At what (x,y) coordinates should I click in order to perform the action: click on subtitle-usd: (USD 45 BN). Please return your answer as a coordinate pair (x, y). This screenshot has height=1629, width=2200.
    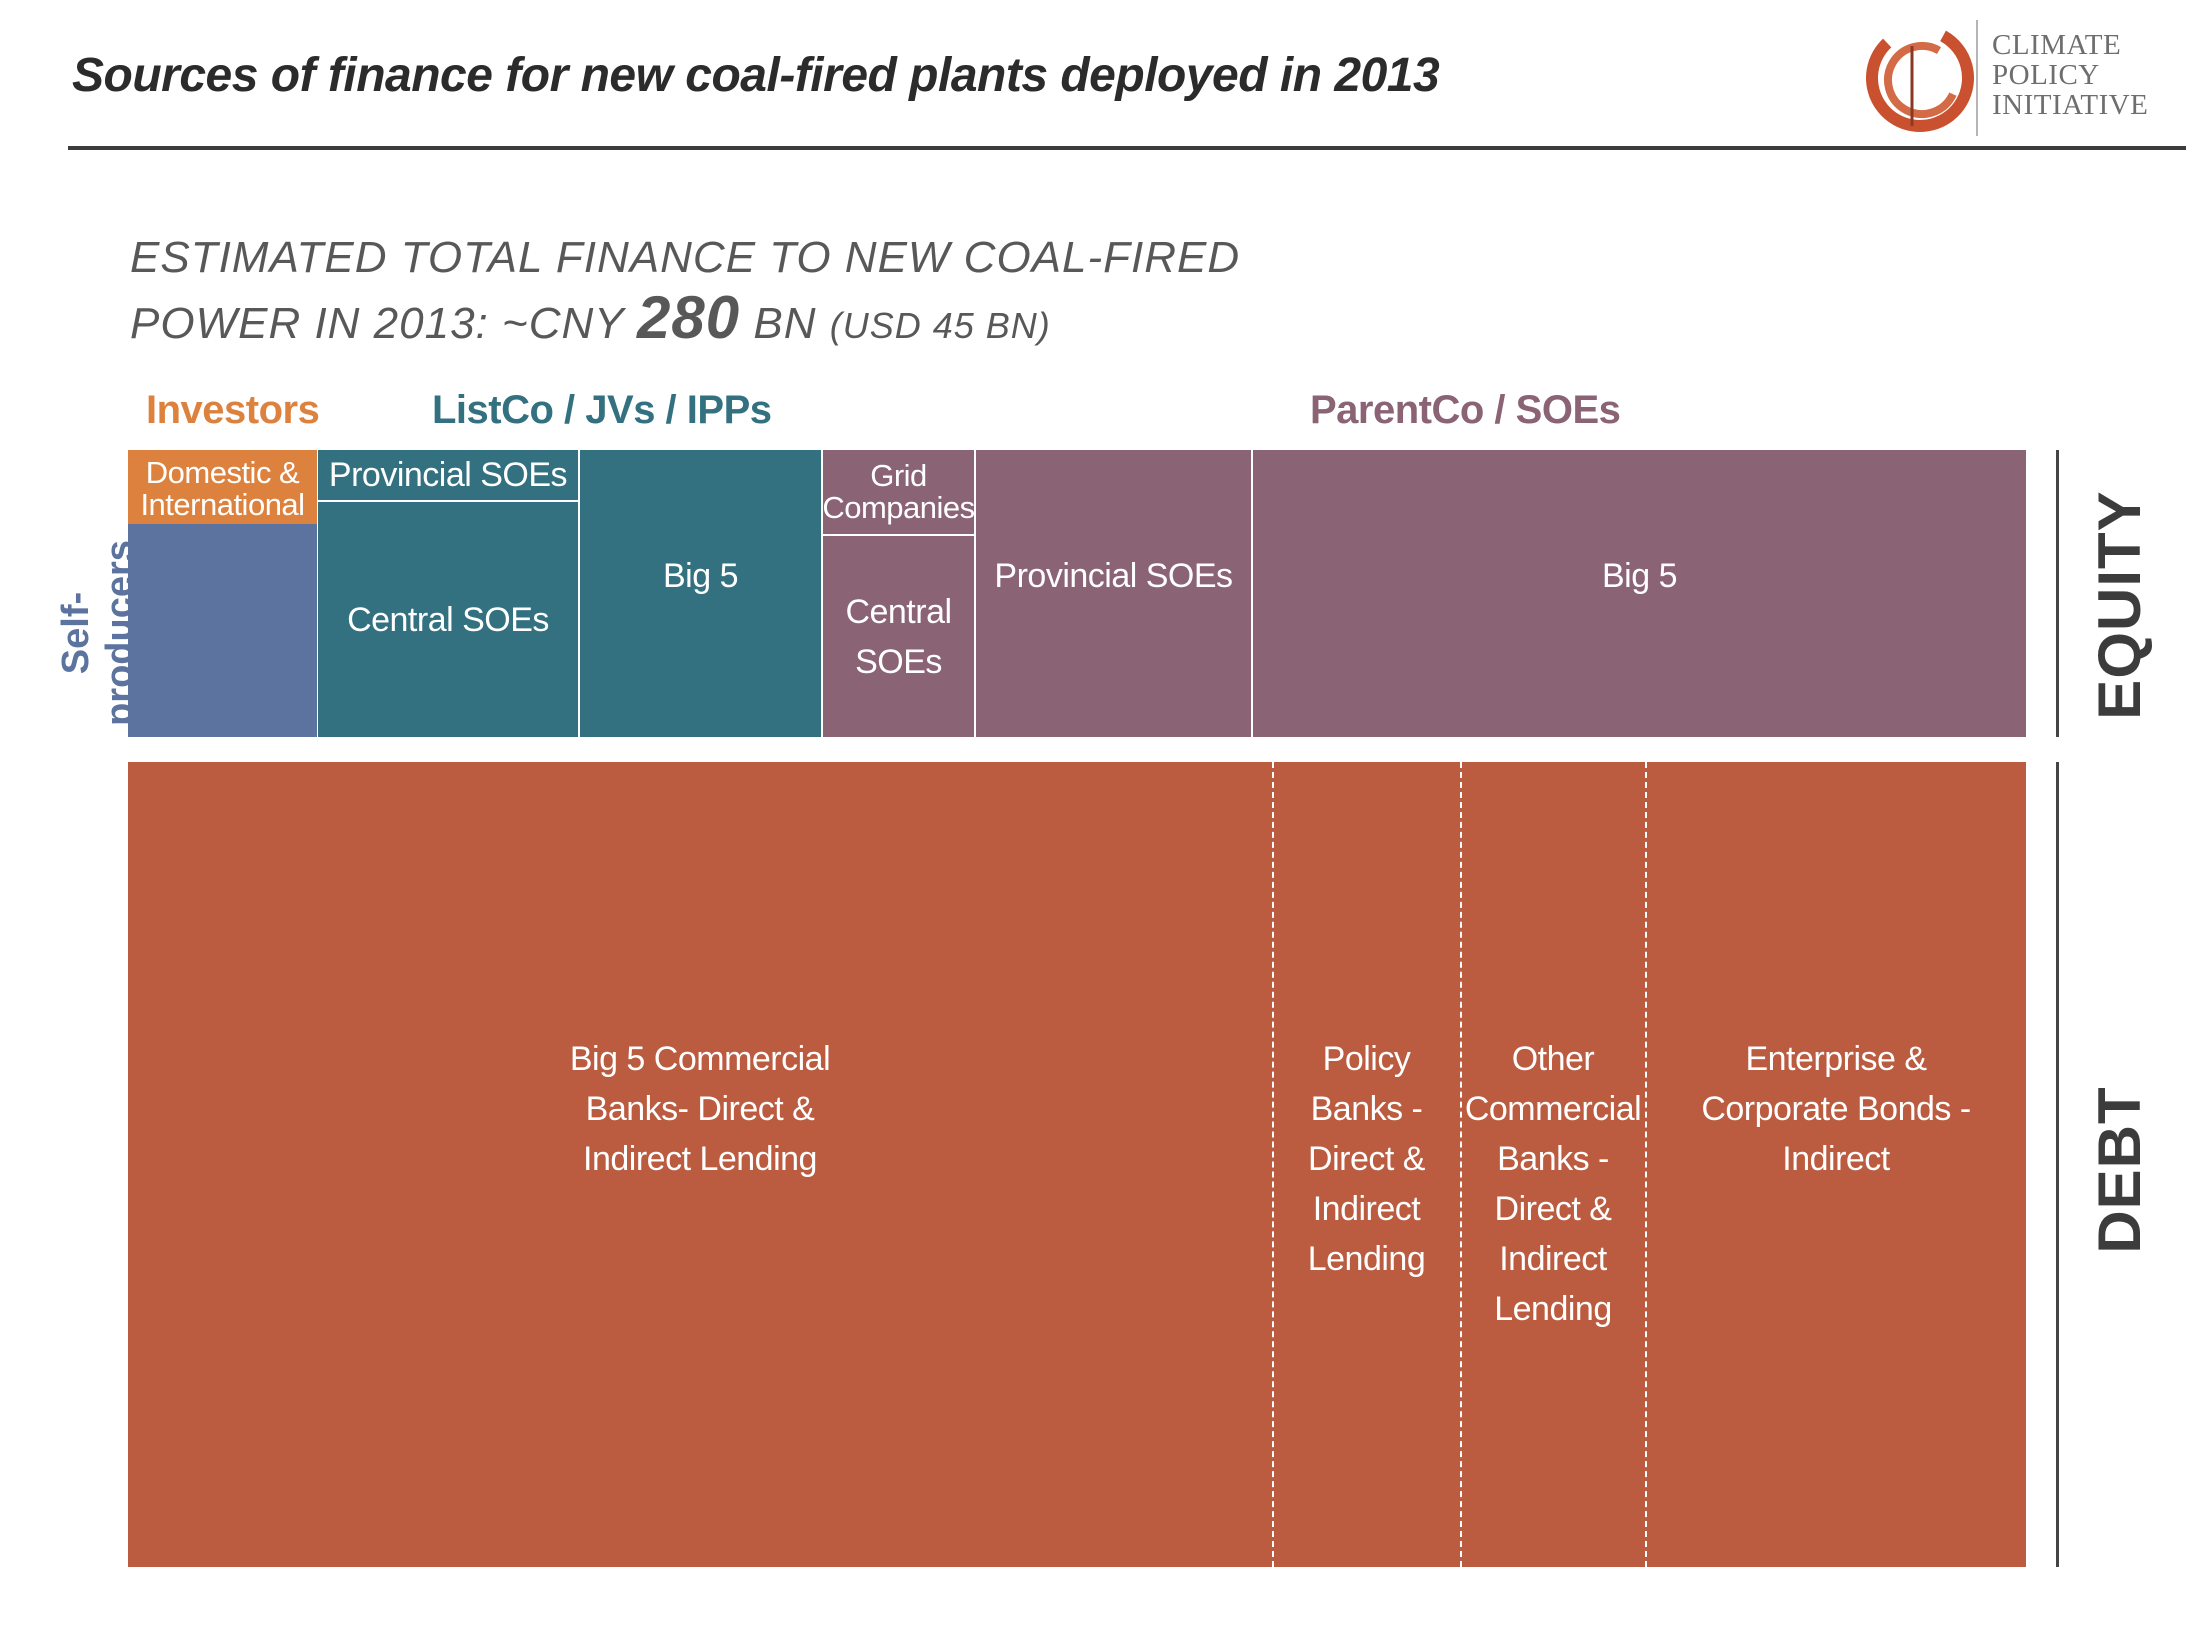
    Looking at the image, I should click on (940, 325).